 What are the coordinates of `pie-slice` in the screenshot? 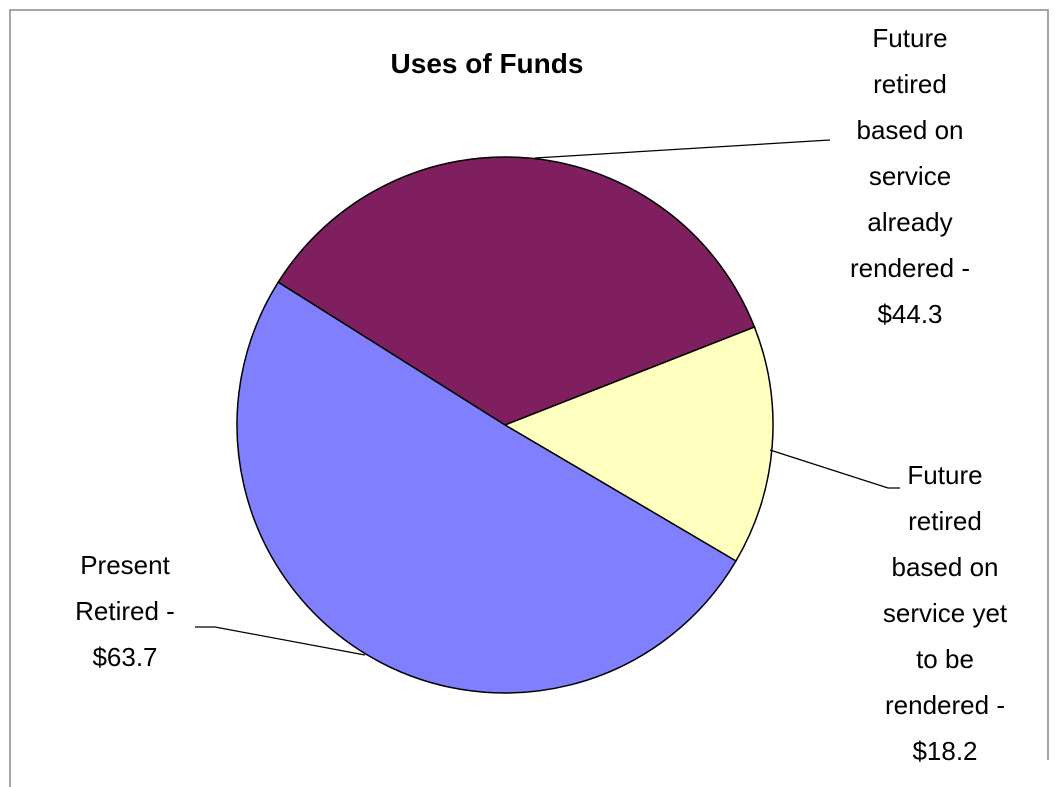 It's located at (638, 444).